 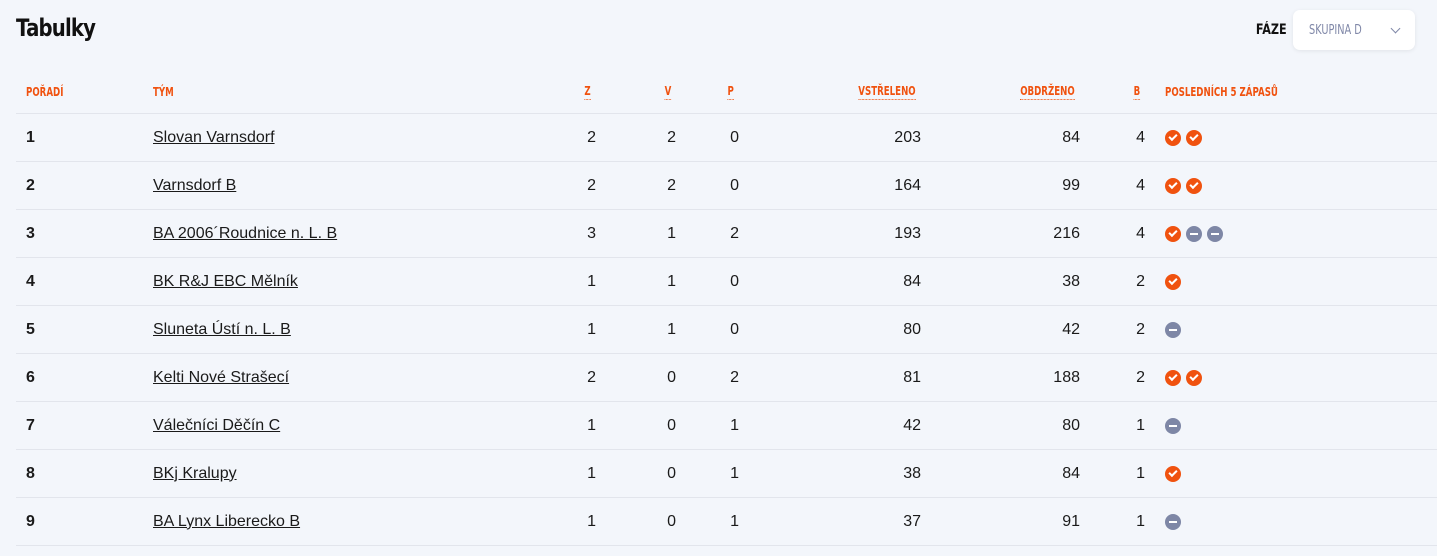 What do you see at coordinates (726, 426) in the screenshot?
I see `table-row: 7 Válečníci Děčín C 1 0 1 42 80 1` at bounding box center [726, 426].